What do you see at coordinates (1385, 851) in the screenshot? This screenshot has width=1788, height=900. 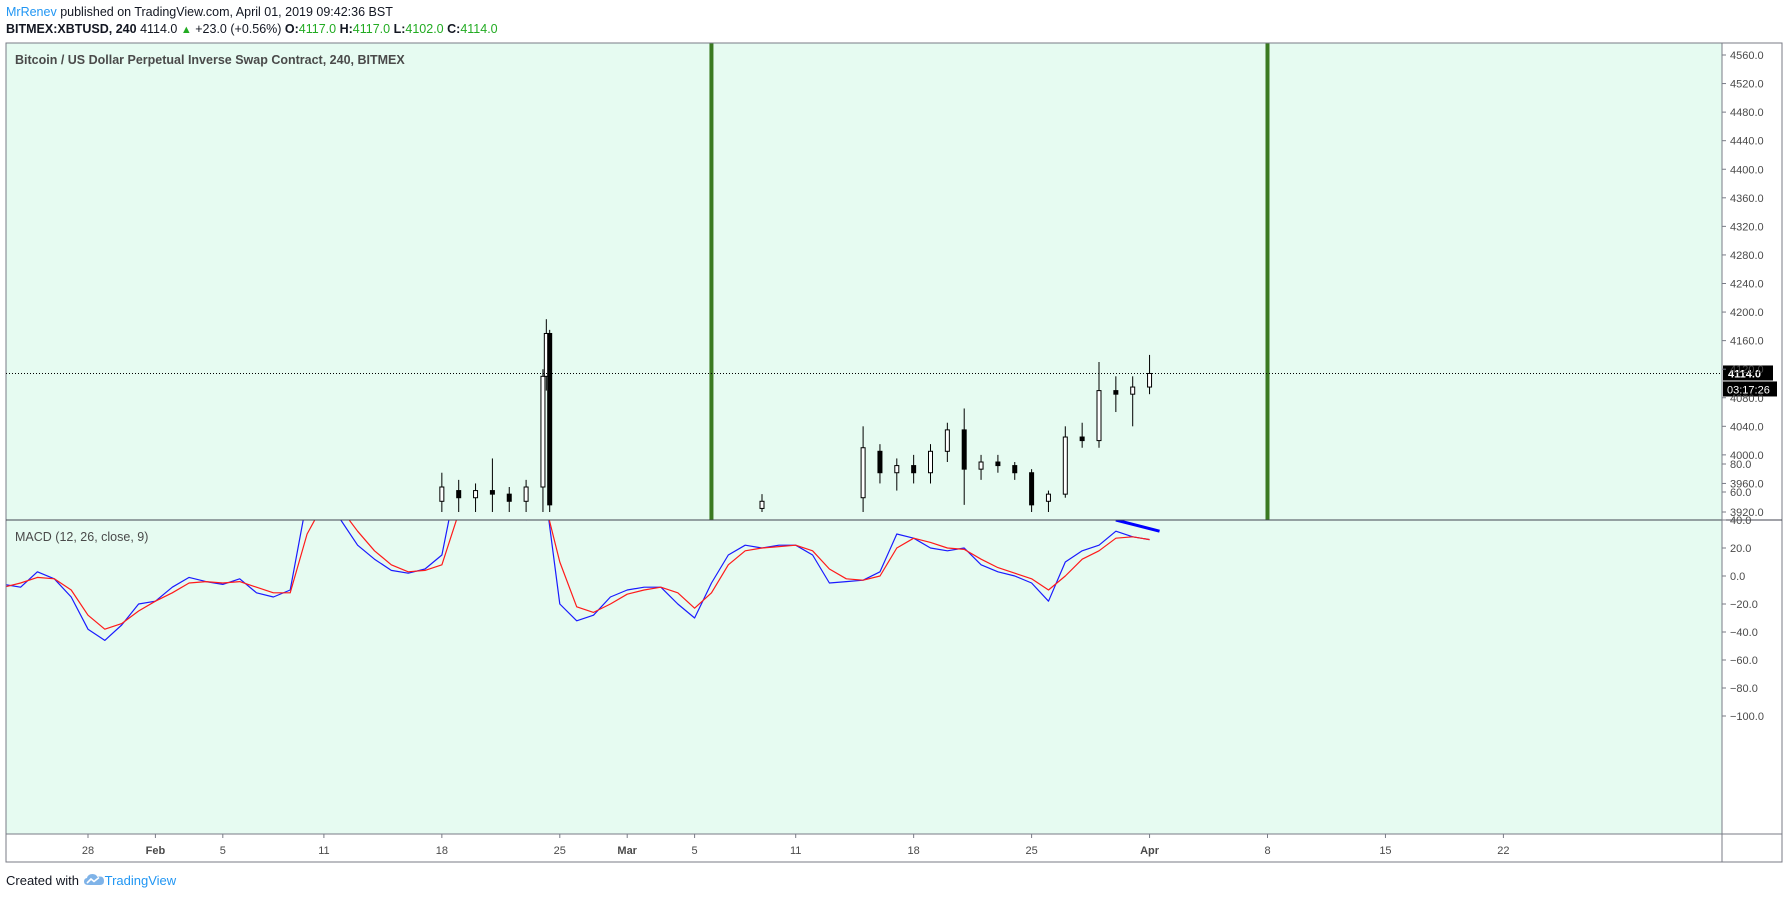 I see `time-tick-label: 15` at bounding box center [1385, 851].